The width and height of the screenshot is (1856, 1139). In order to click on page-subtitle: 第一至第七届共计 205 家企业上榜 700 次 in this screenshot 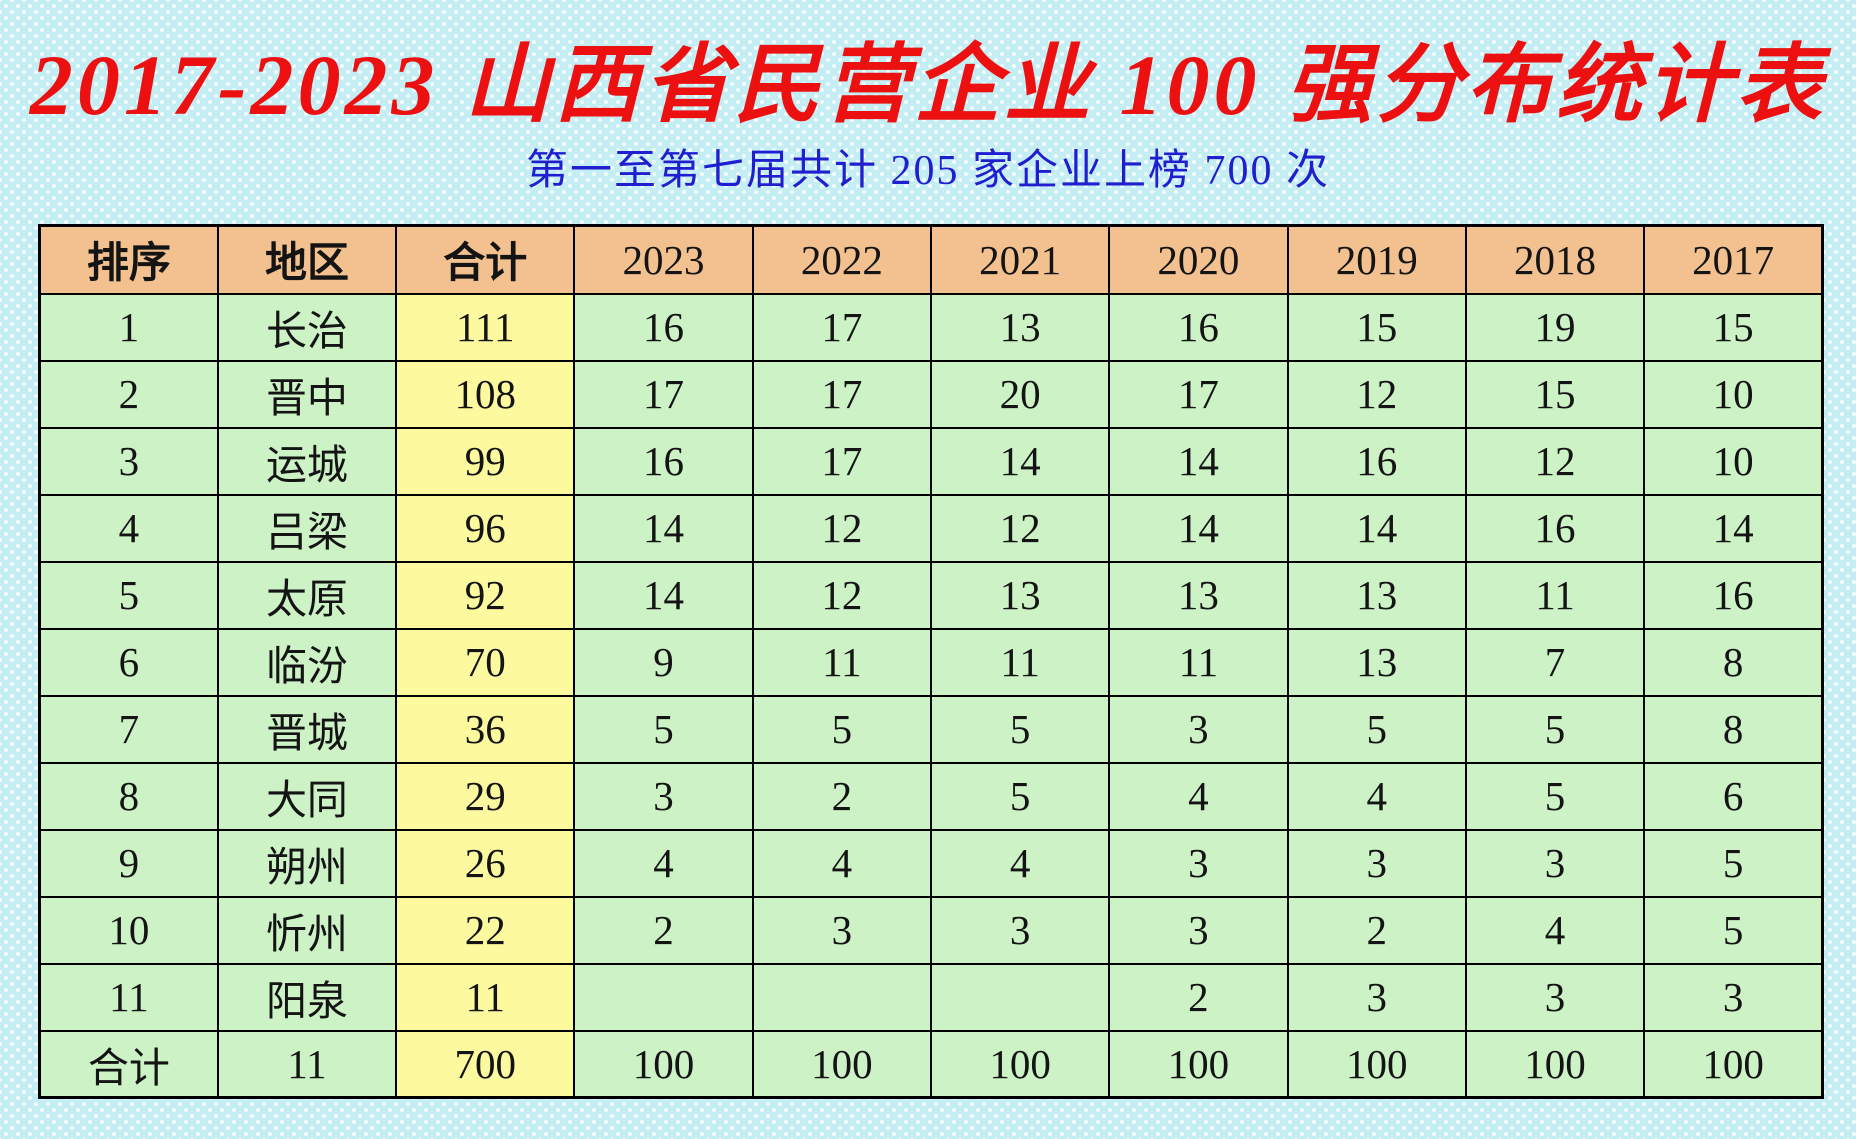, I will do `click(927, 171)`.